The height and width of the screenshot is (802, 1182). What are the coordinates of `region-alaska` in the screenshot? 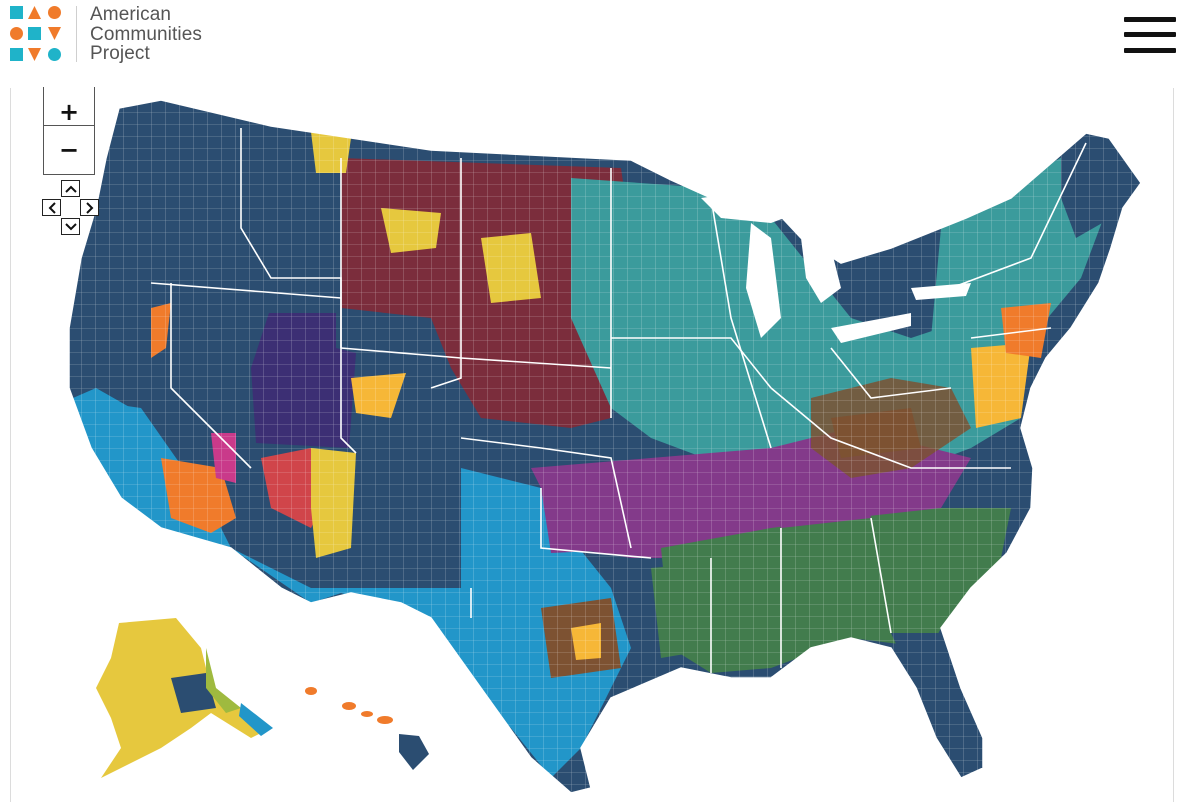 It's located at (184, 698).